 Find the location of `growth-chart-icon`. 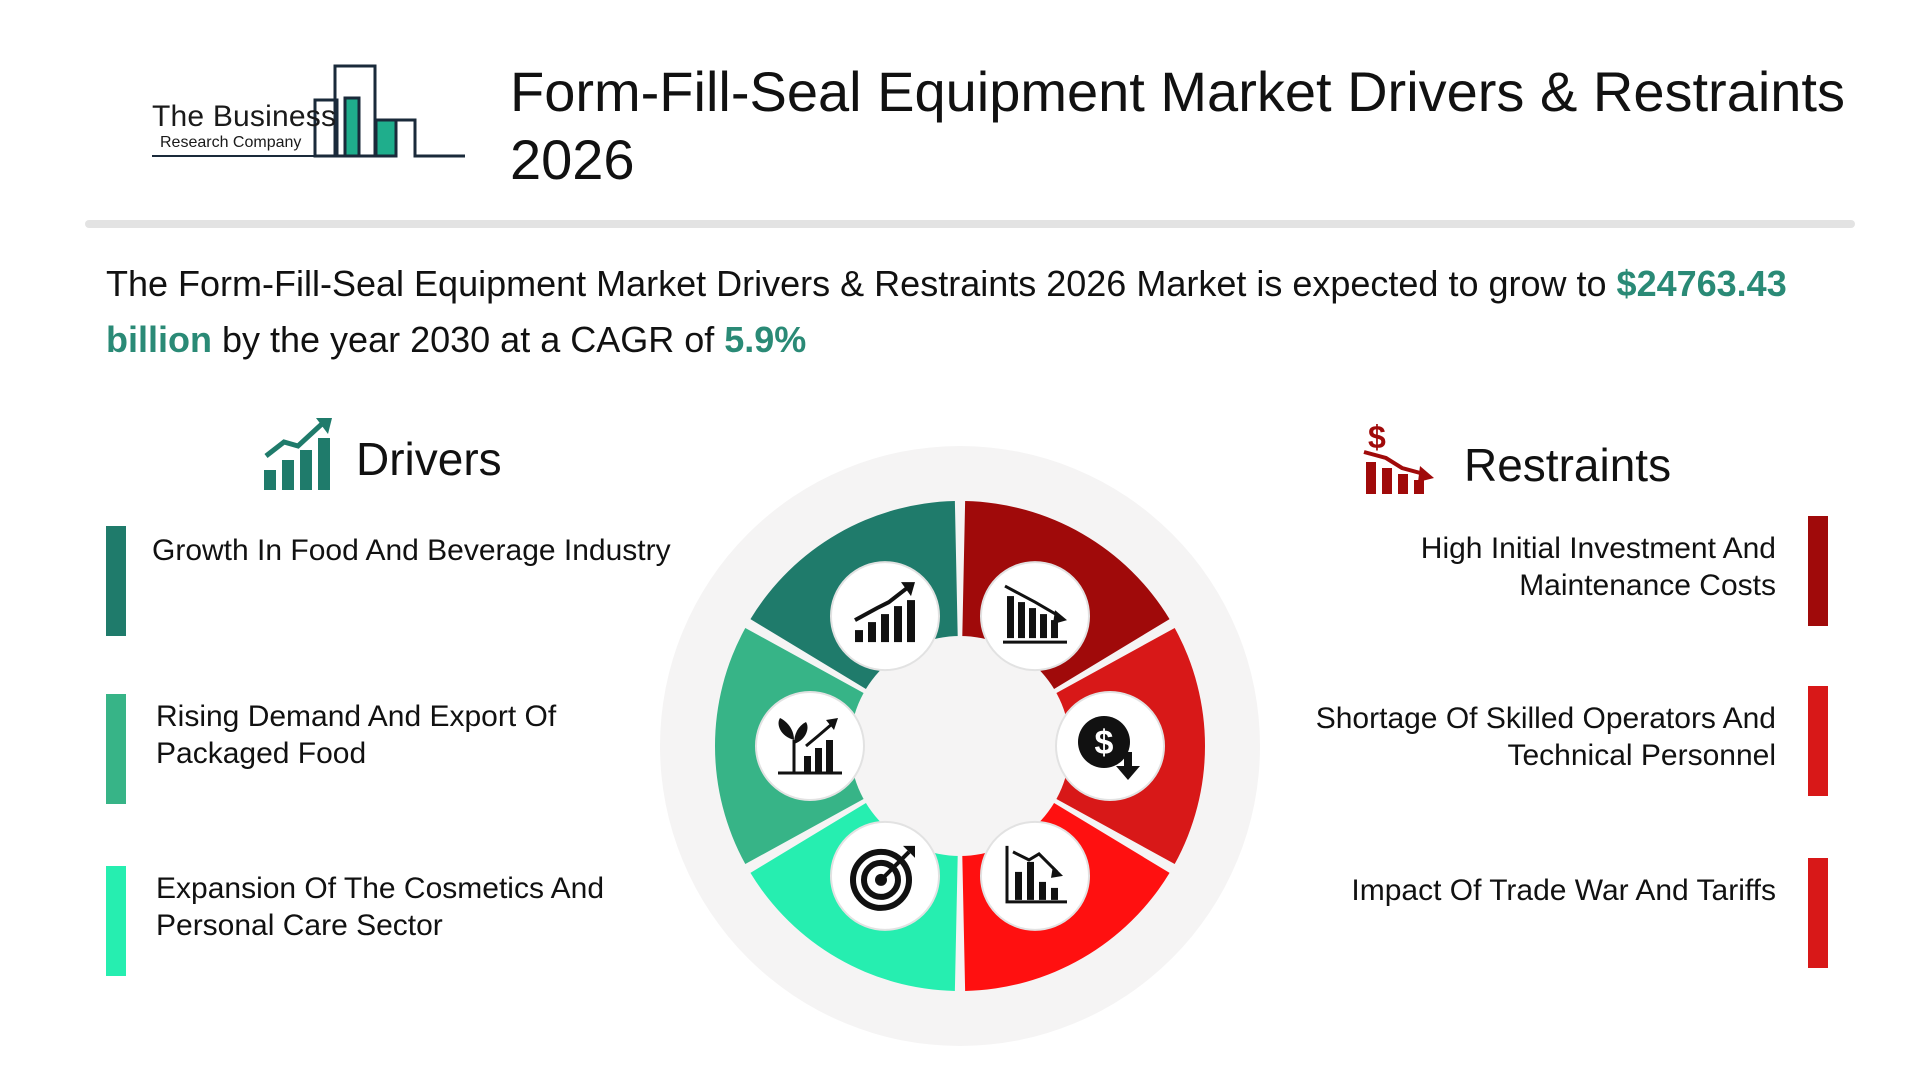

growth-chart-icon is located at coordinates (298, 454).